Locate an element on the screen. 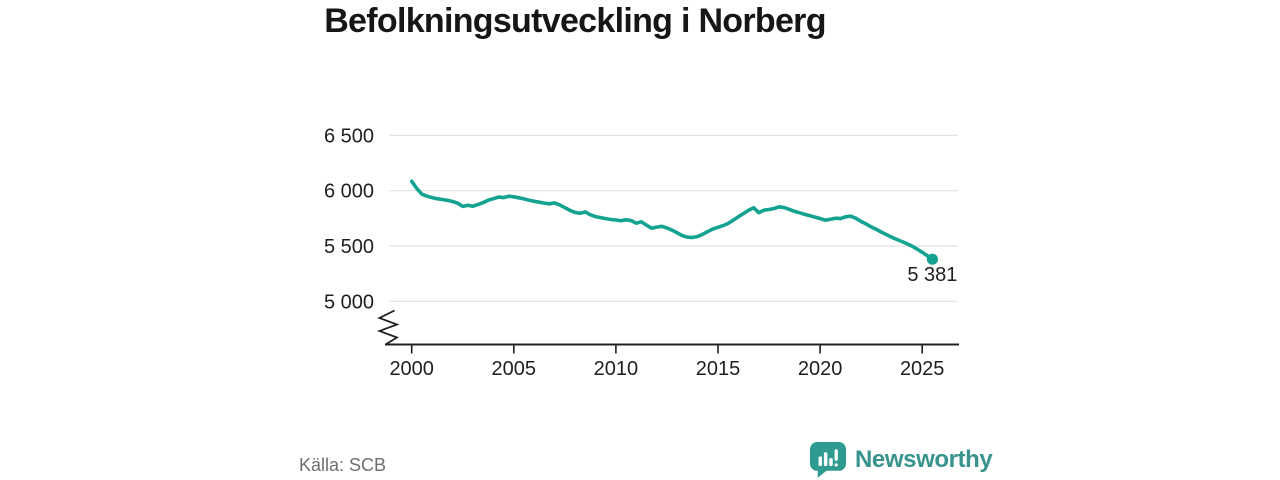 Image resolution: width=1280 pixels, height=480 pixels. x-axis-ticks is located at coordinates (667, 349).